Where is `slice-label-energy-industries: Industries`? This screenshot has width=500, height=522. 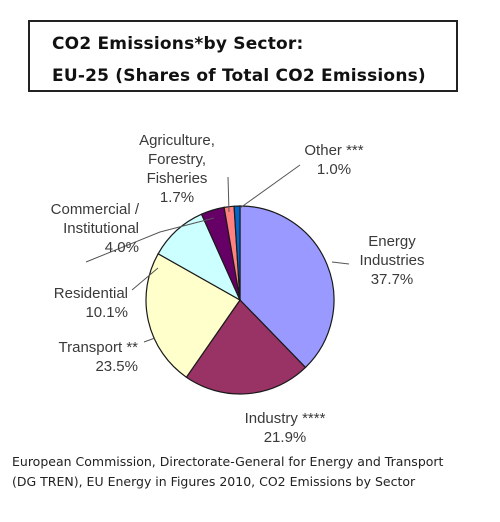
slice-label-energy-industries: Industries is located at coordinates (391, 260).